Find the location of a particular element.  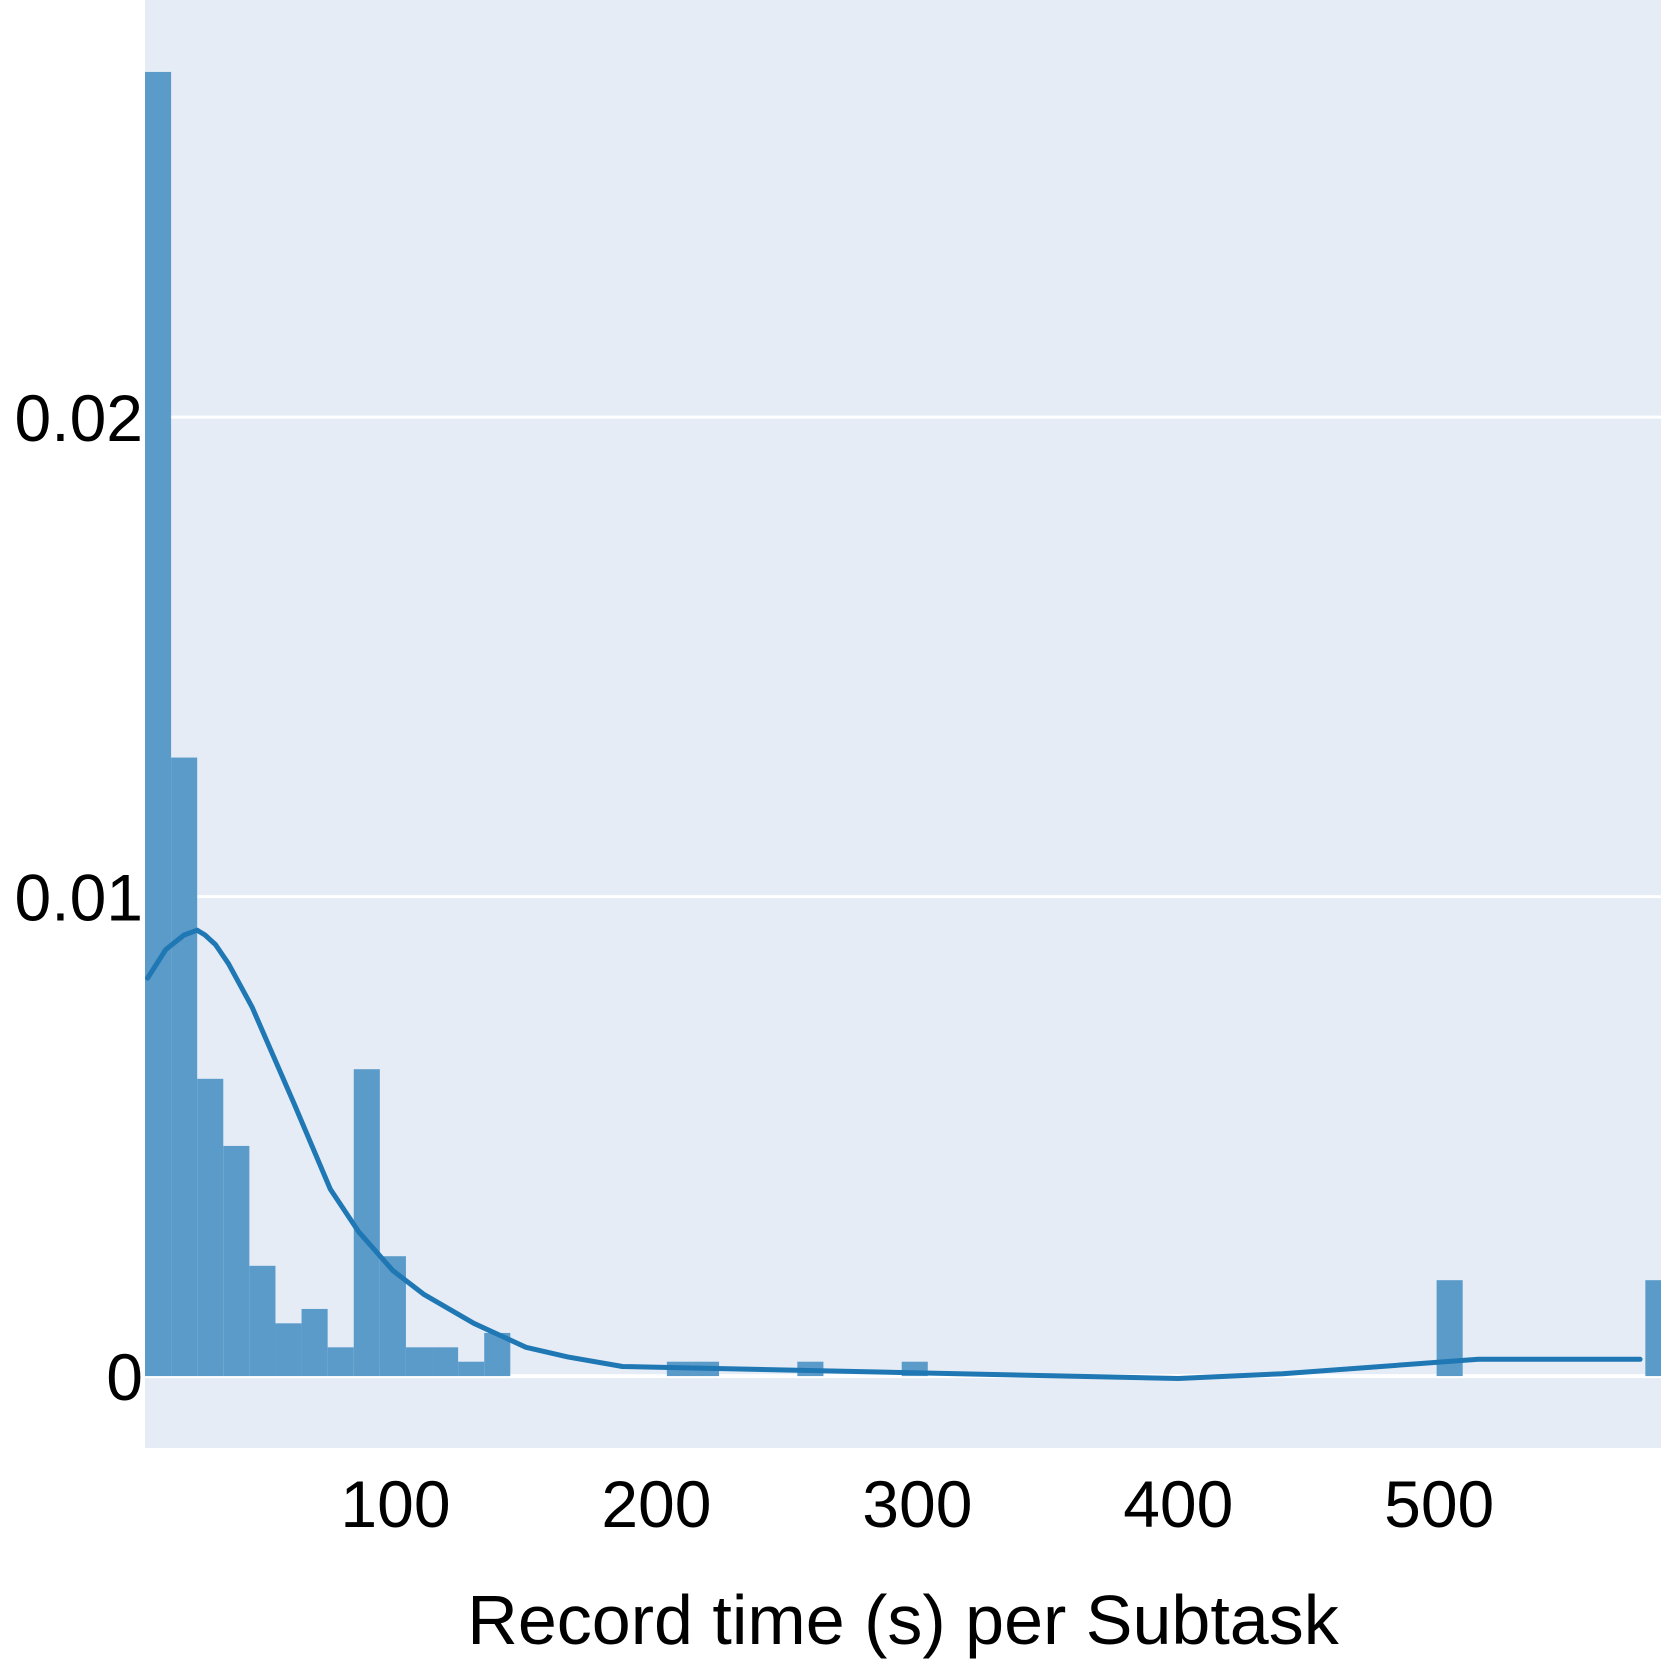

y-tick-label: 0 is located at coordinates (124, 1377).